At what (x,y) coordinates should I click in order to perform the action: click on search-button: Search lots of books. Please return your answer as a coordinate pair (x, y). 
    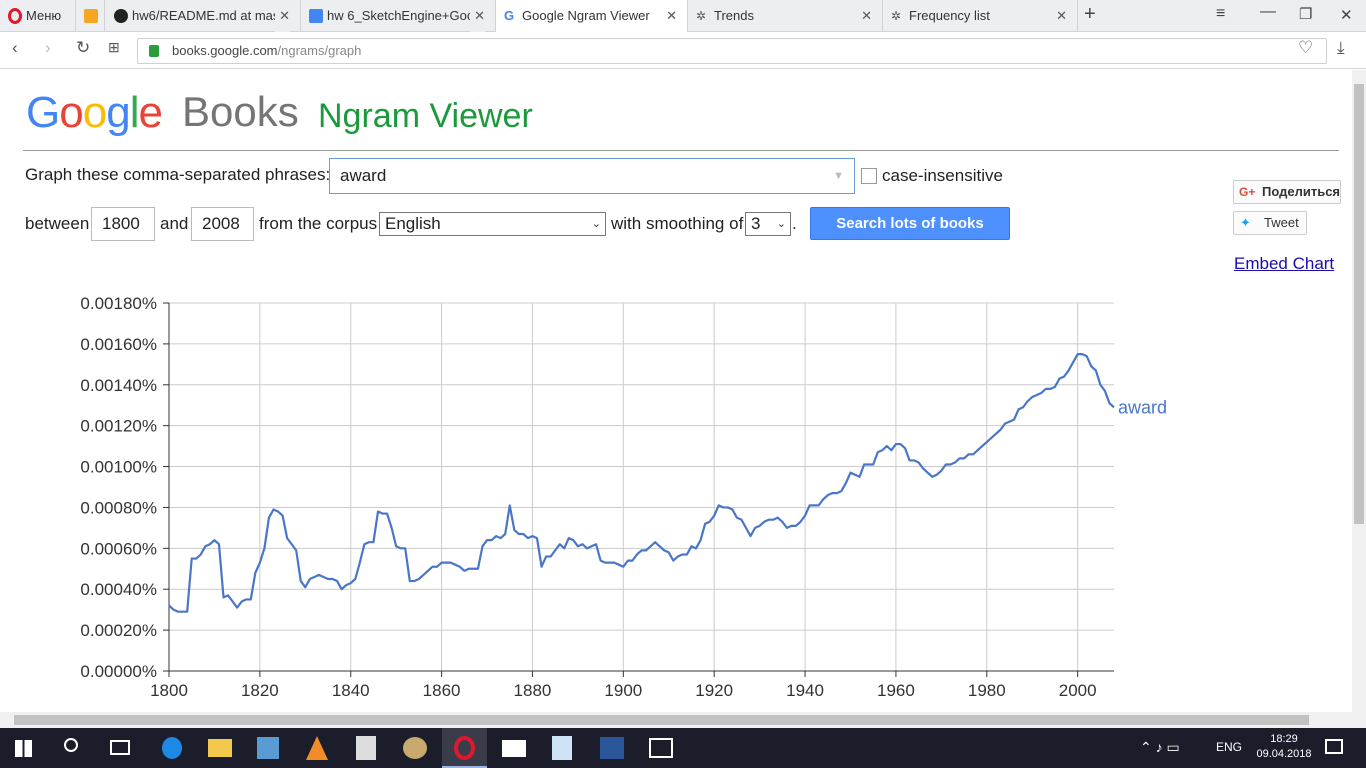
    Looking at the image, I should click on (910, 223).